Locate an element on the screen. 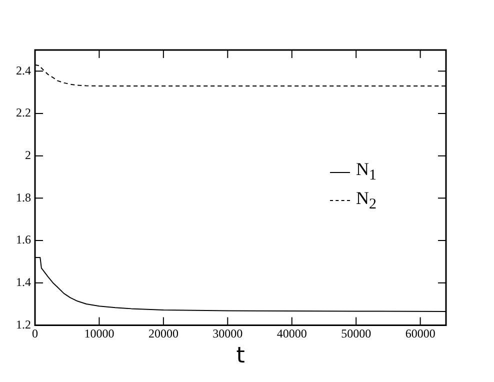  x-tick-label: 40000 is located at coordinates (291, 333).